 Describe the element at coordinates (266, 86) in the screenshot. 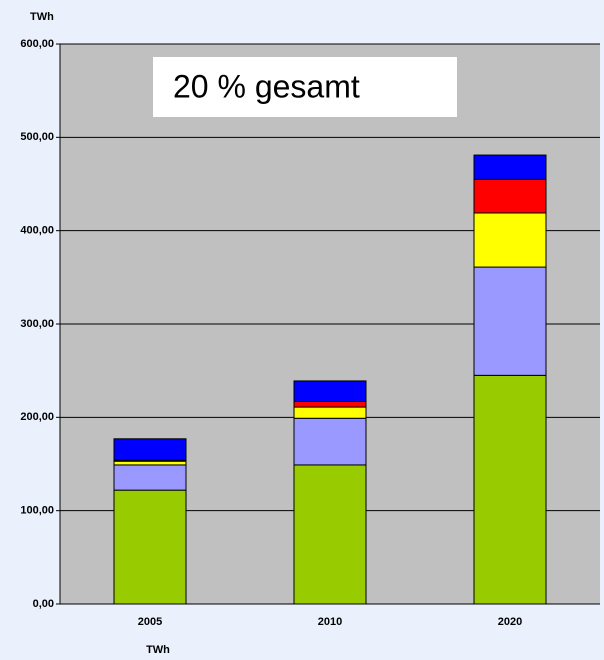

I see `annotation: 20 % gesamt` at that location.